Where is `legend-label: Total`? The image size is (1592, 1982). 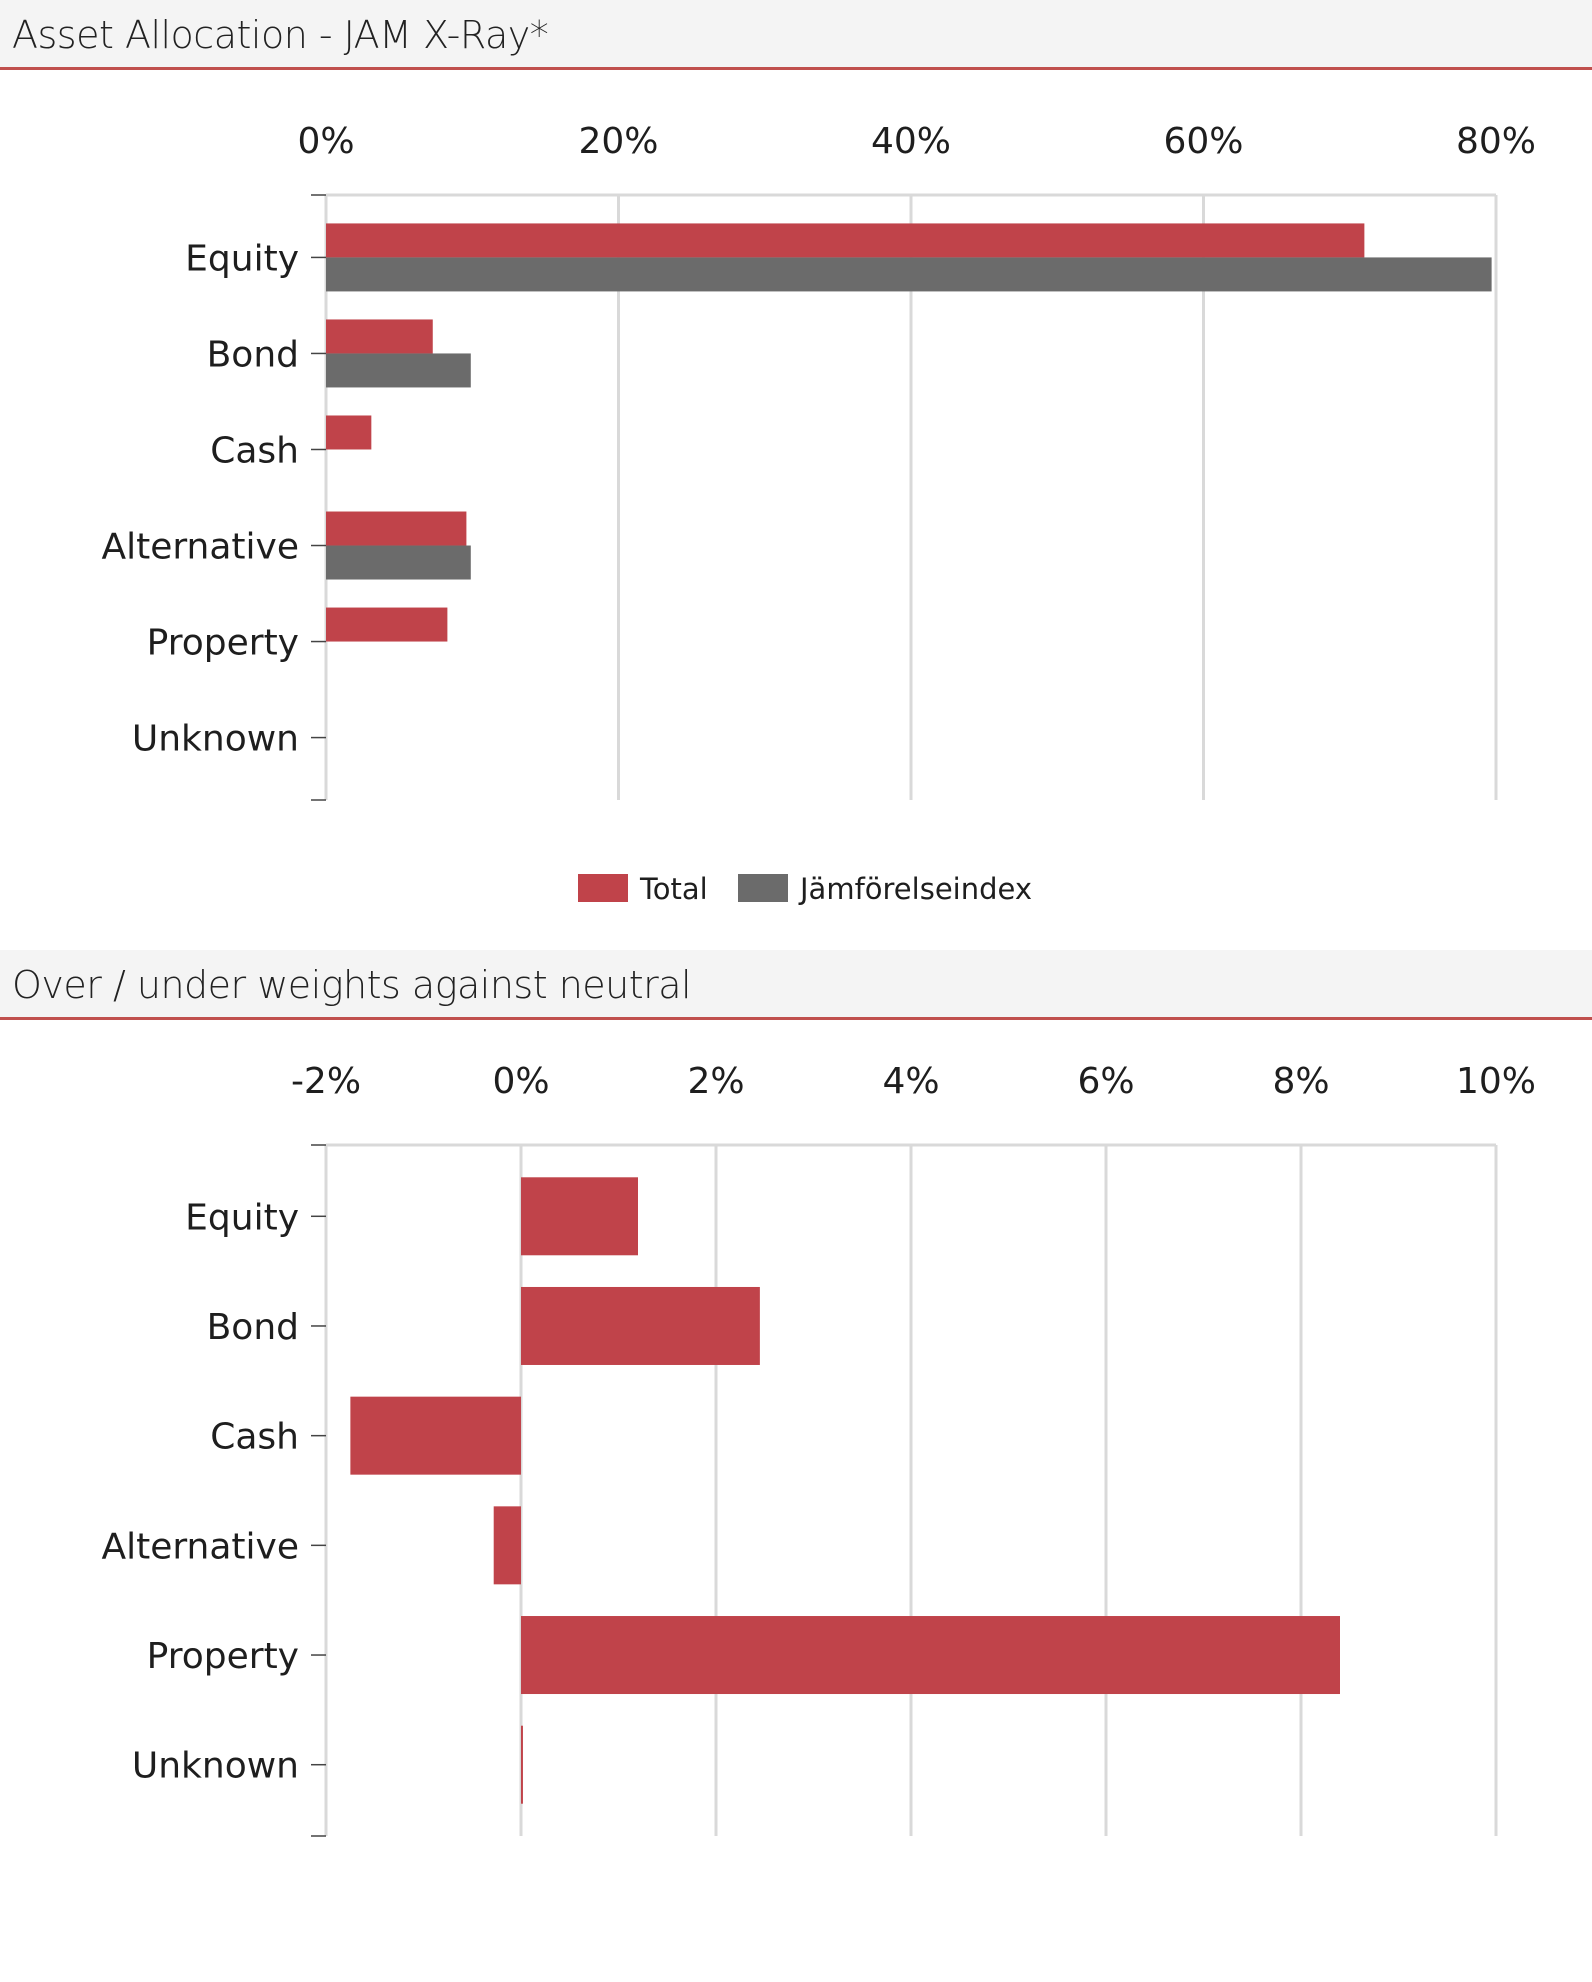
legend-label: Total is located at coordinates (673, 889).